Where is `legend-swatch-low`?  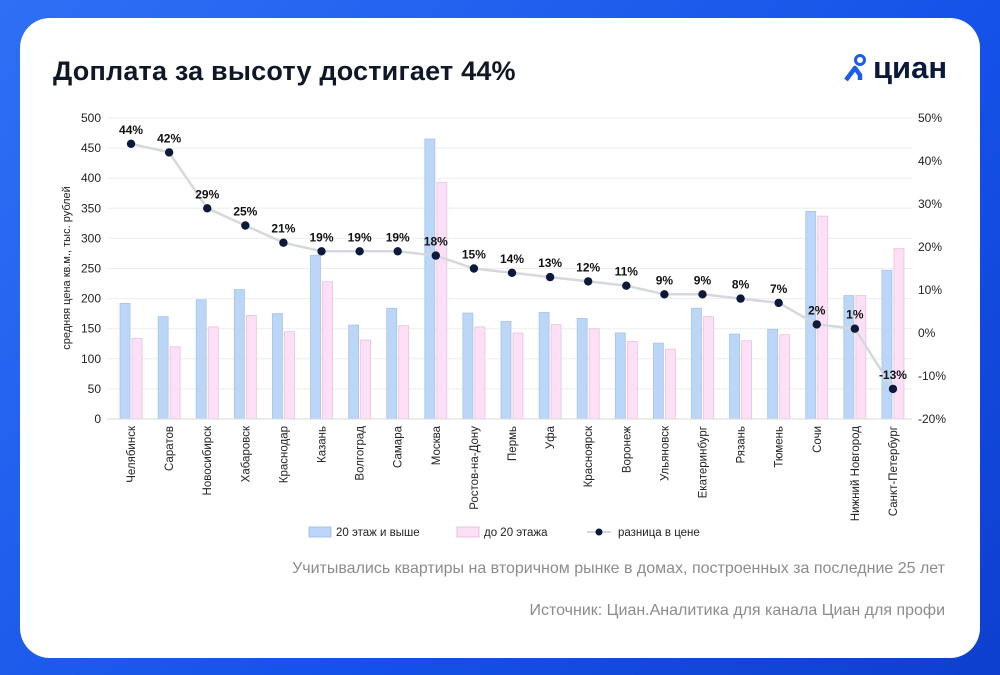 legend-swatch-low is located at coordinates (468, 532).